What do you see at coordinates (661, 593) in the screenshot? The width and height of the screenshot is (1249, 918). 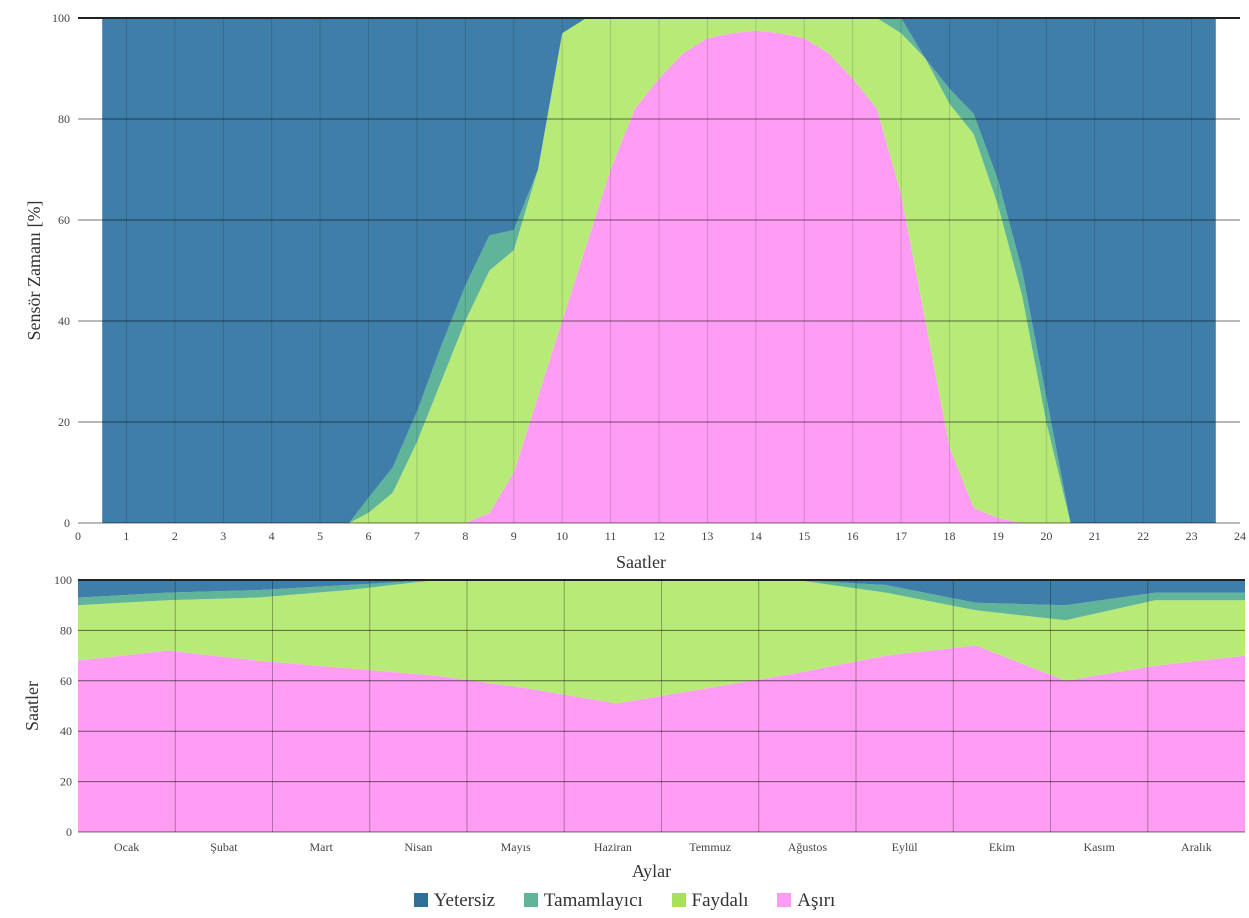 I see `area-yetersiz` at bounding box center [661, 593].